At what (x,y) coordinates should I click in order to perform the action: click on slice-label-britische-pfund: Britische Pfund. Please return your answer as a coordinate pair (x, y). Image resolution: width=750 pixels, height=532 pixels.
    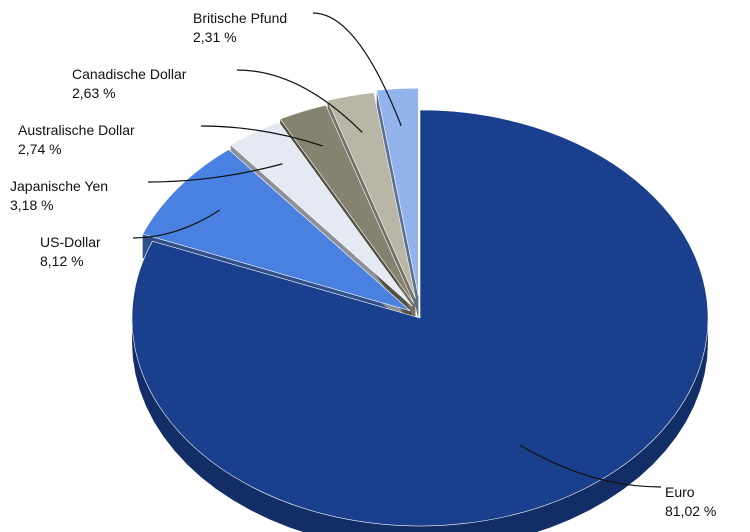
    Looking at the image, I should click on (240, 18).